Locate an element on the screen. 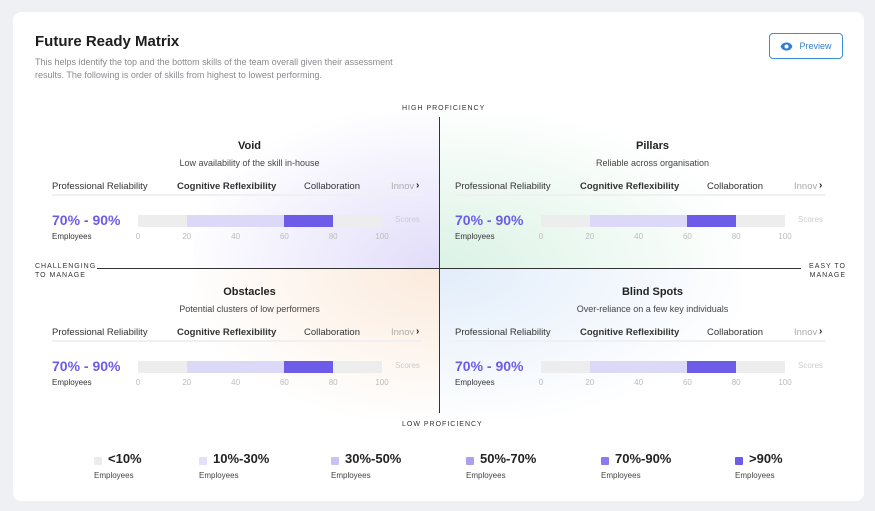  quadrant-title: Blind Spots is located at coordinates (652, 292).